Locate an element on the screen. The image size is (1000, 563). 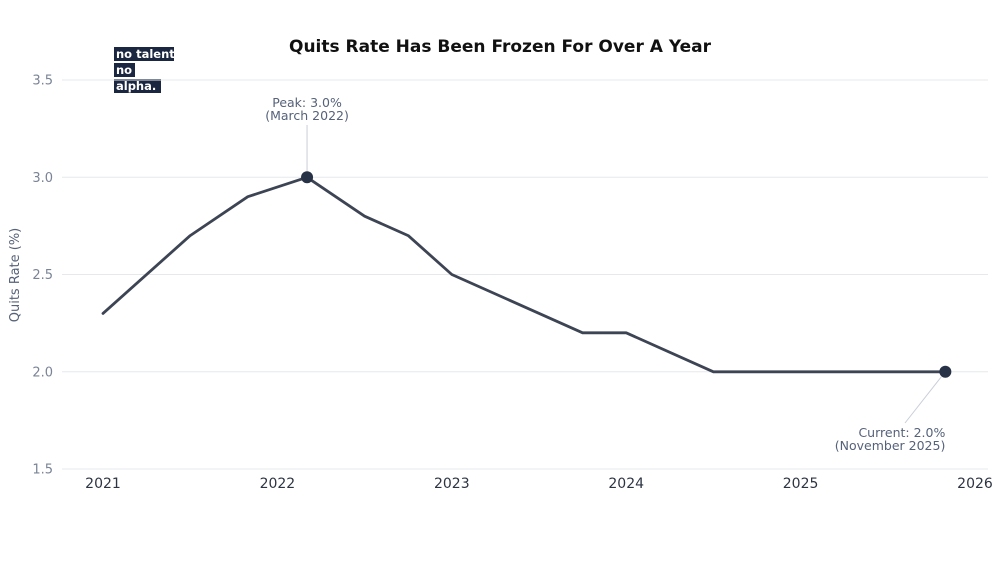
x-tick-label: 2021 is located at coordinates (103, 484).